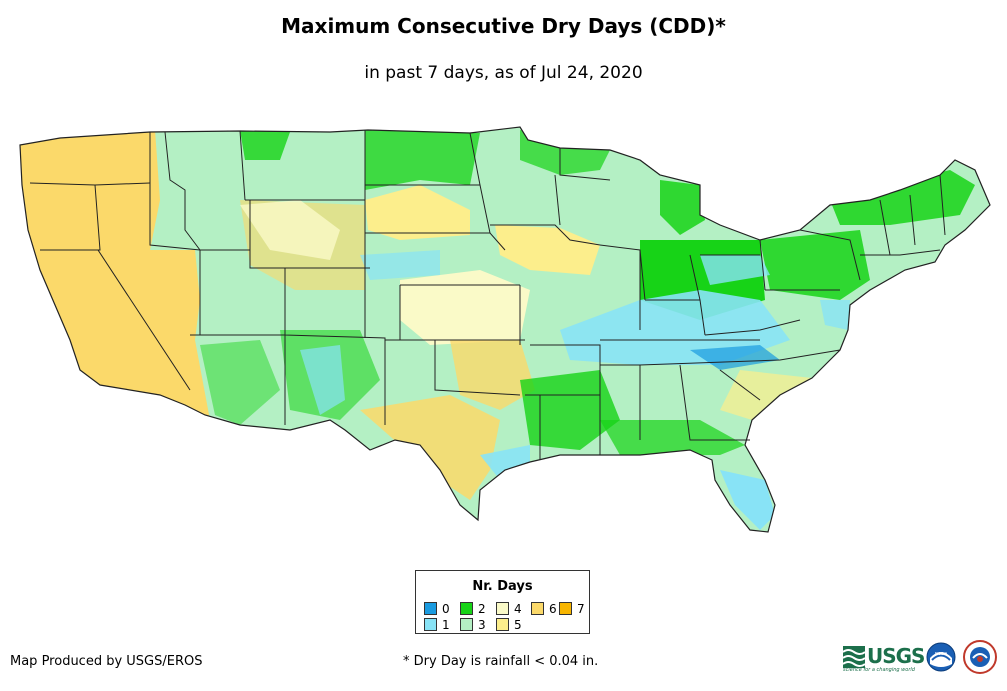 This screenshot has height=691, width=1007. I want to click on usgs-logo: USGS science for a changing world, so click(884, 658).